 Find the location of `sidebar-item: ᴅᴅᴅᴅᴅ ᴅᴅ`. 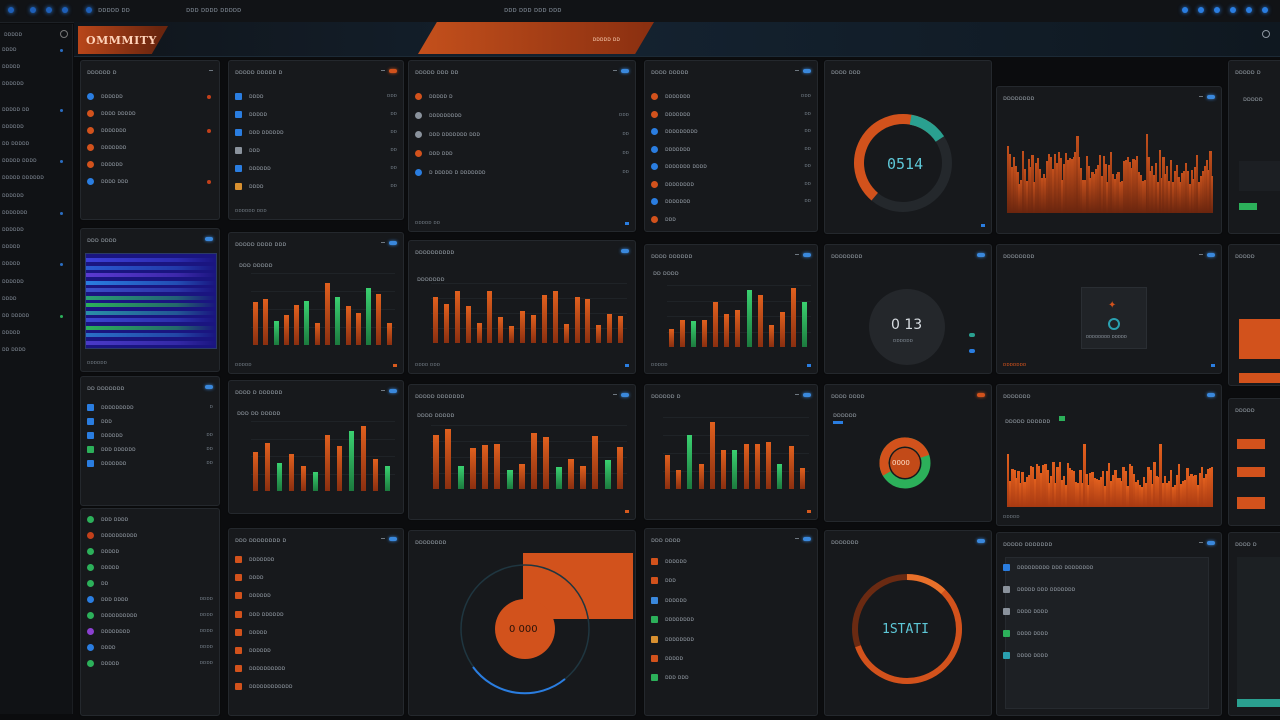

sidebar-item: ᴅᴅᴅᴅᴅ ᴅᴅ is located at coordinates (16, 109).